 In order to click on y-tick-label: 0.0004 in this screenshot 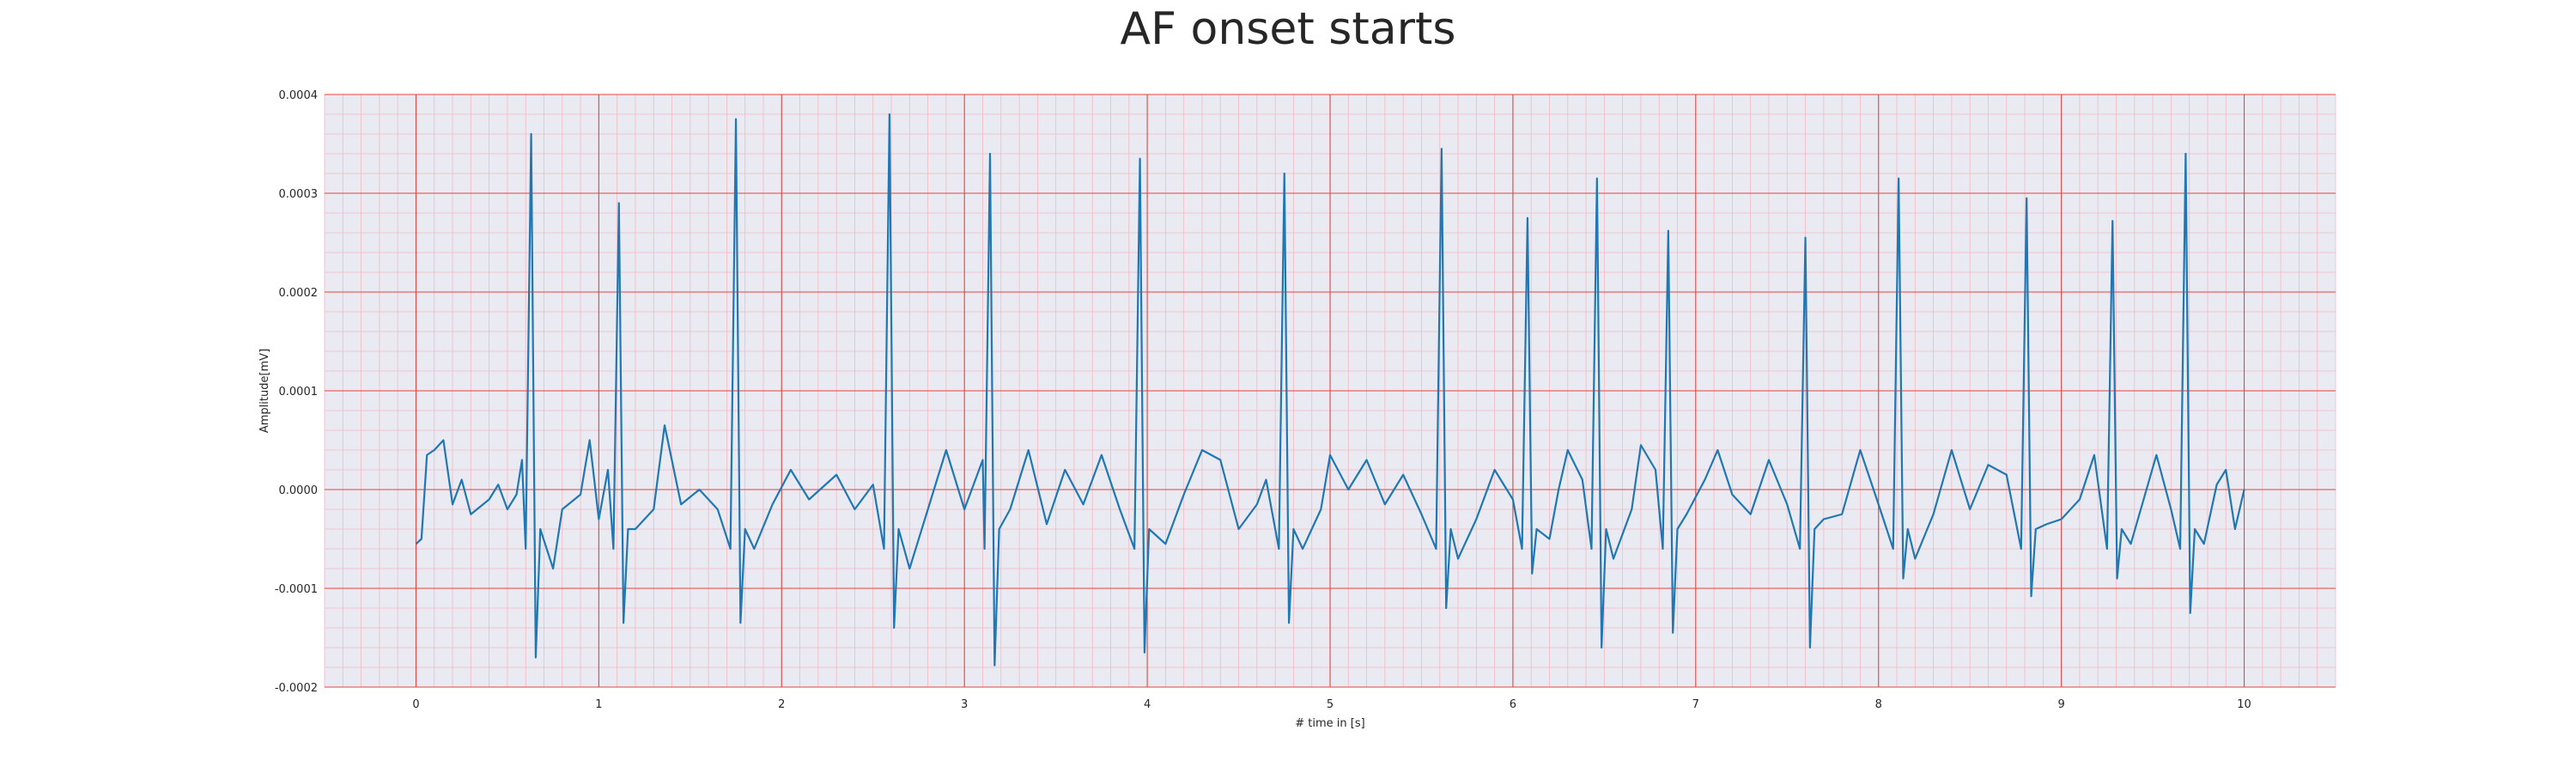, I will do `click(299, 95)`.